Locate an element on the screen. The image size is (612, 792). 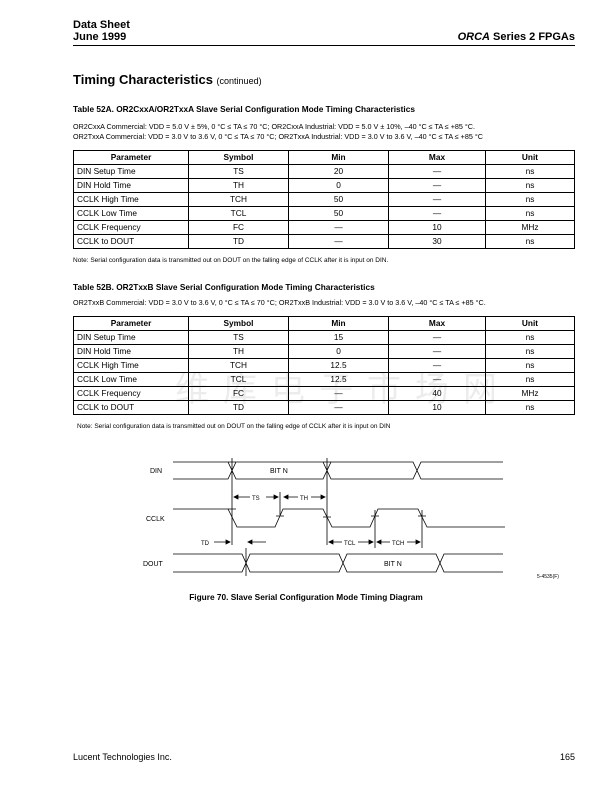
table-row: CCLK Frequency FC —10 MHz is located at coordinates (324, 227).